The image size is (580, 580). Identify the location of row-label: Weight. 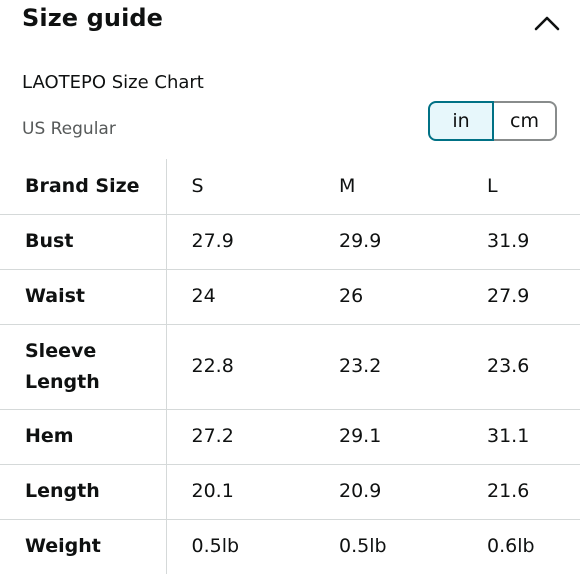
(83, 546).